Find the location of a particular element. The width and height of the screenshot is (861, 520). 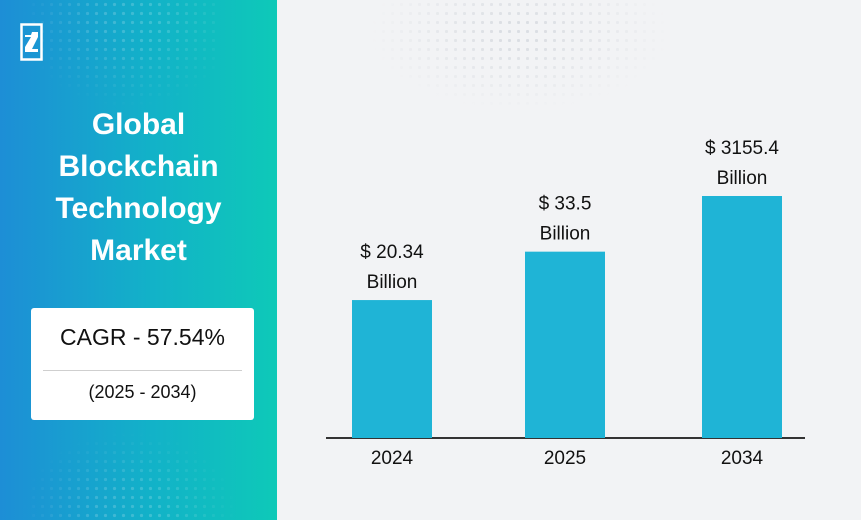

cagr-value: CAGR - 57.54% is located at coordinates (142, 337).